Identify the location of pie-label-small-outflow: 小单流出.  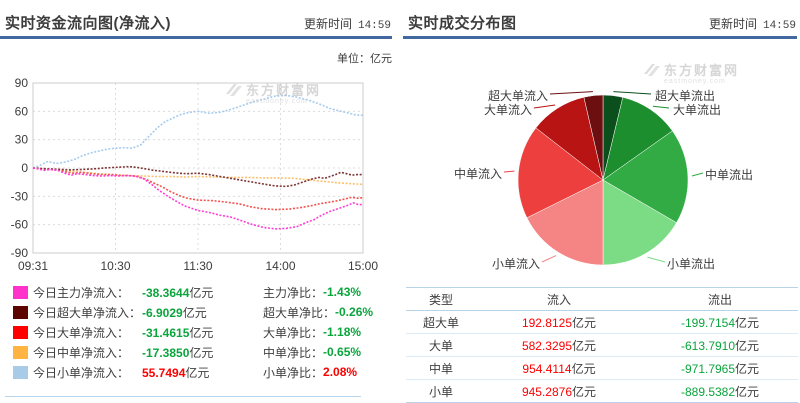
(691, 264).